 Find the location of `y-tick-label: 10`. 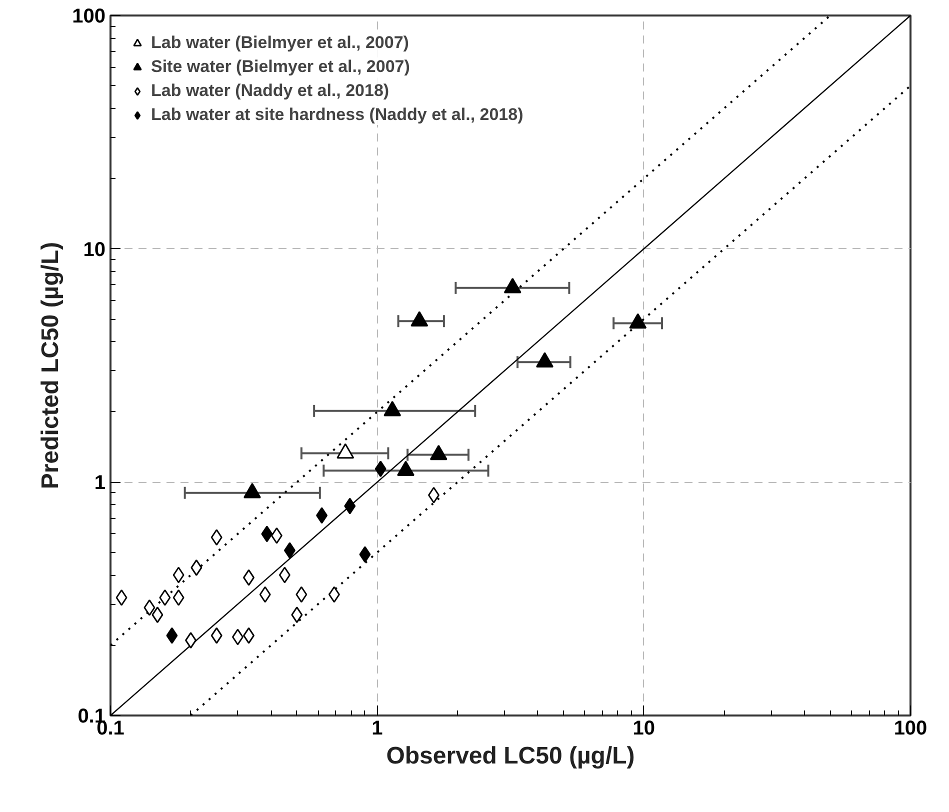

y-tick-label: 10 is located at coordinates (94, 249).